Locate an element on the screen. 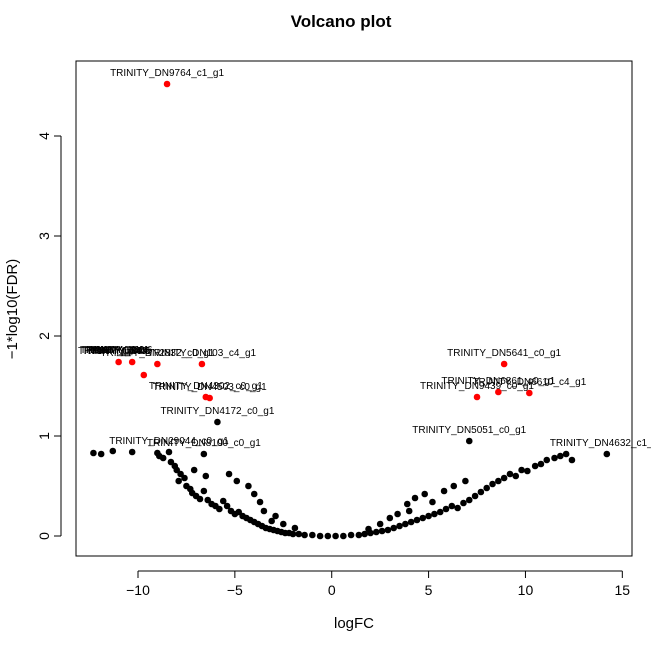 The width and height of the screenshot is (651, 645). point-label: TRINITY_DN2832_c0_g1 is located at coordinates (157, 353).